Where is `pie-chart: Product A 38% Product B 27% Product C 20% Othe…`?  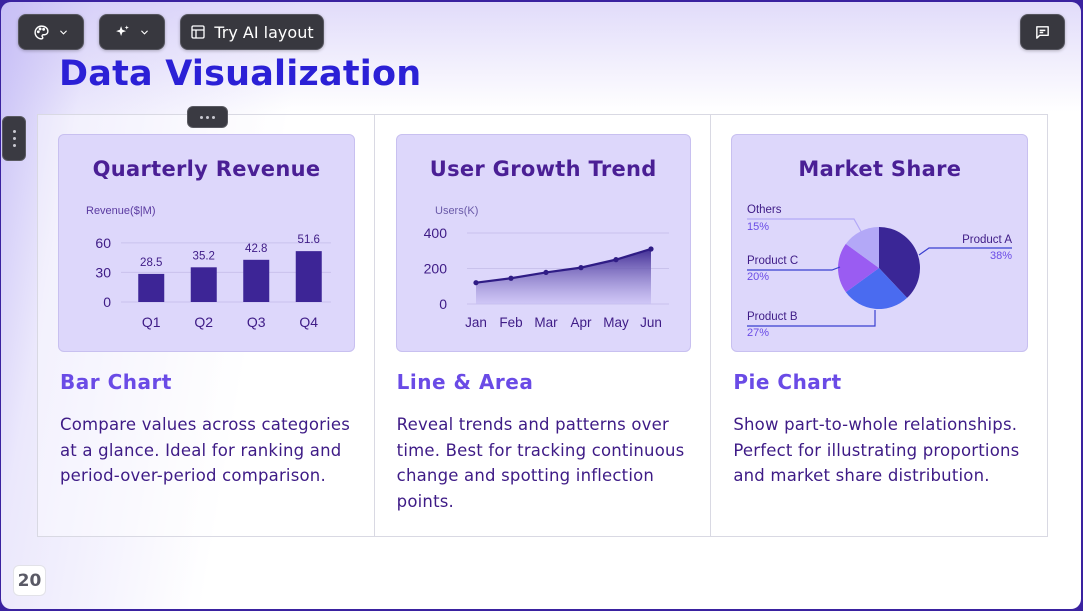 pie-chart: Product A 38% Product B 27% Product C 20% Othe… is located at coordinates (880, 271).